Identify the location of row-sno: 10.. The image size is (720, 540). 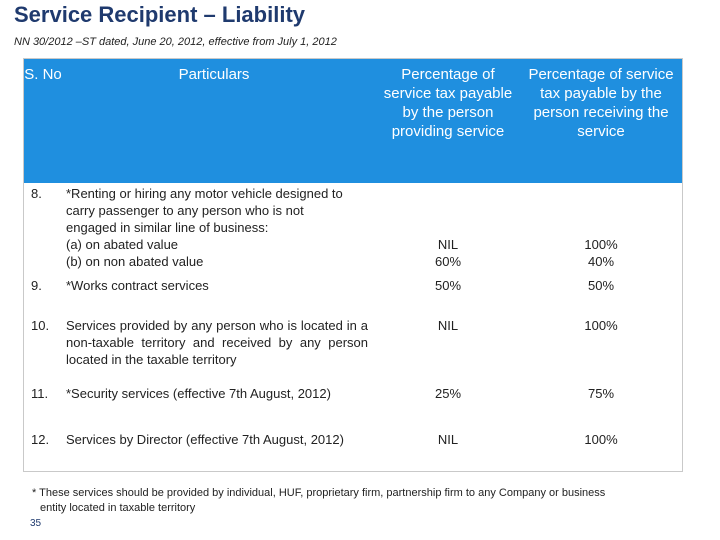
(40, 325).